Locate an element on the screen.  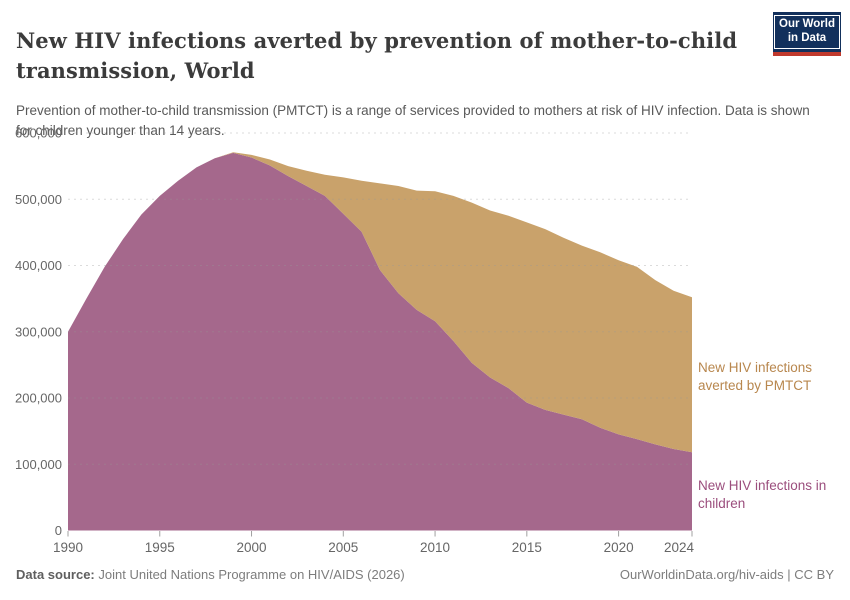
y-axis-tick-label: 400,000 is located at coordinates (38, 265).